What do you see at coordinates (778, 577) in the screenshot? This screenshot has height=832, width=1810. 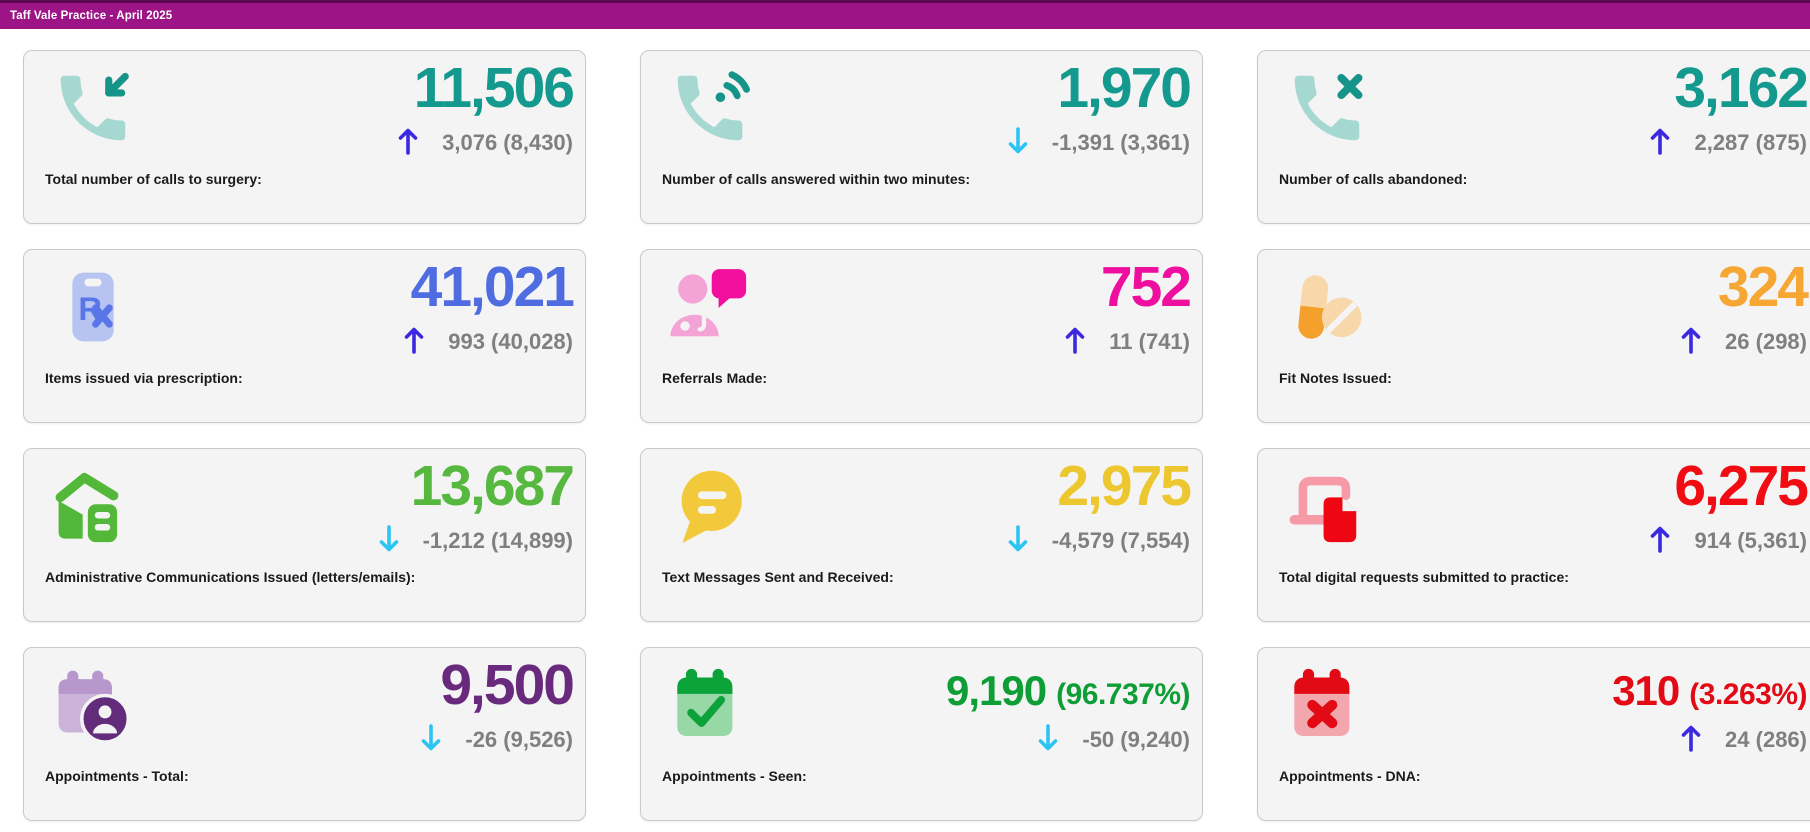 I see `stat-label: Text Messages Sent and Received:` at bounding box center [778, 577].